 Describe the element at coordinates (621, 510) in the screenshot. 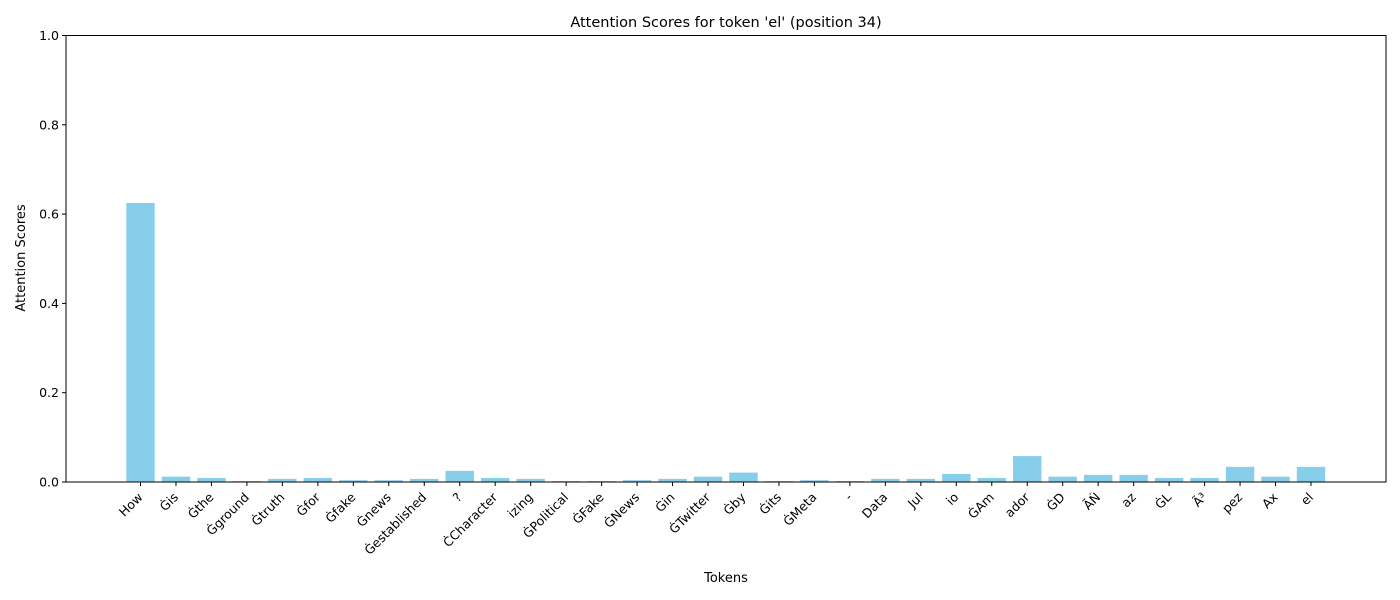

I see `x-tick-label: ĠNews` at that location.